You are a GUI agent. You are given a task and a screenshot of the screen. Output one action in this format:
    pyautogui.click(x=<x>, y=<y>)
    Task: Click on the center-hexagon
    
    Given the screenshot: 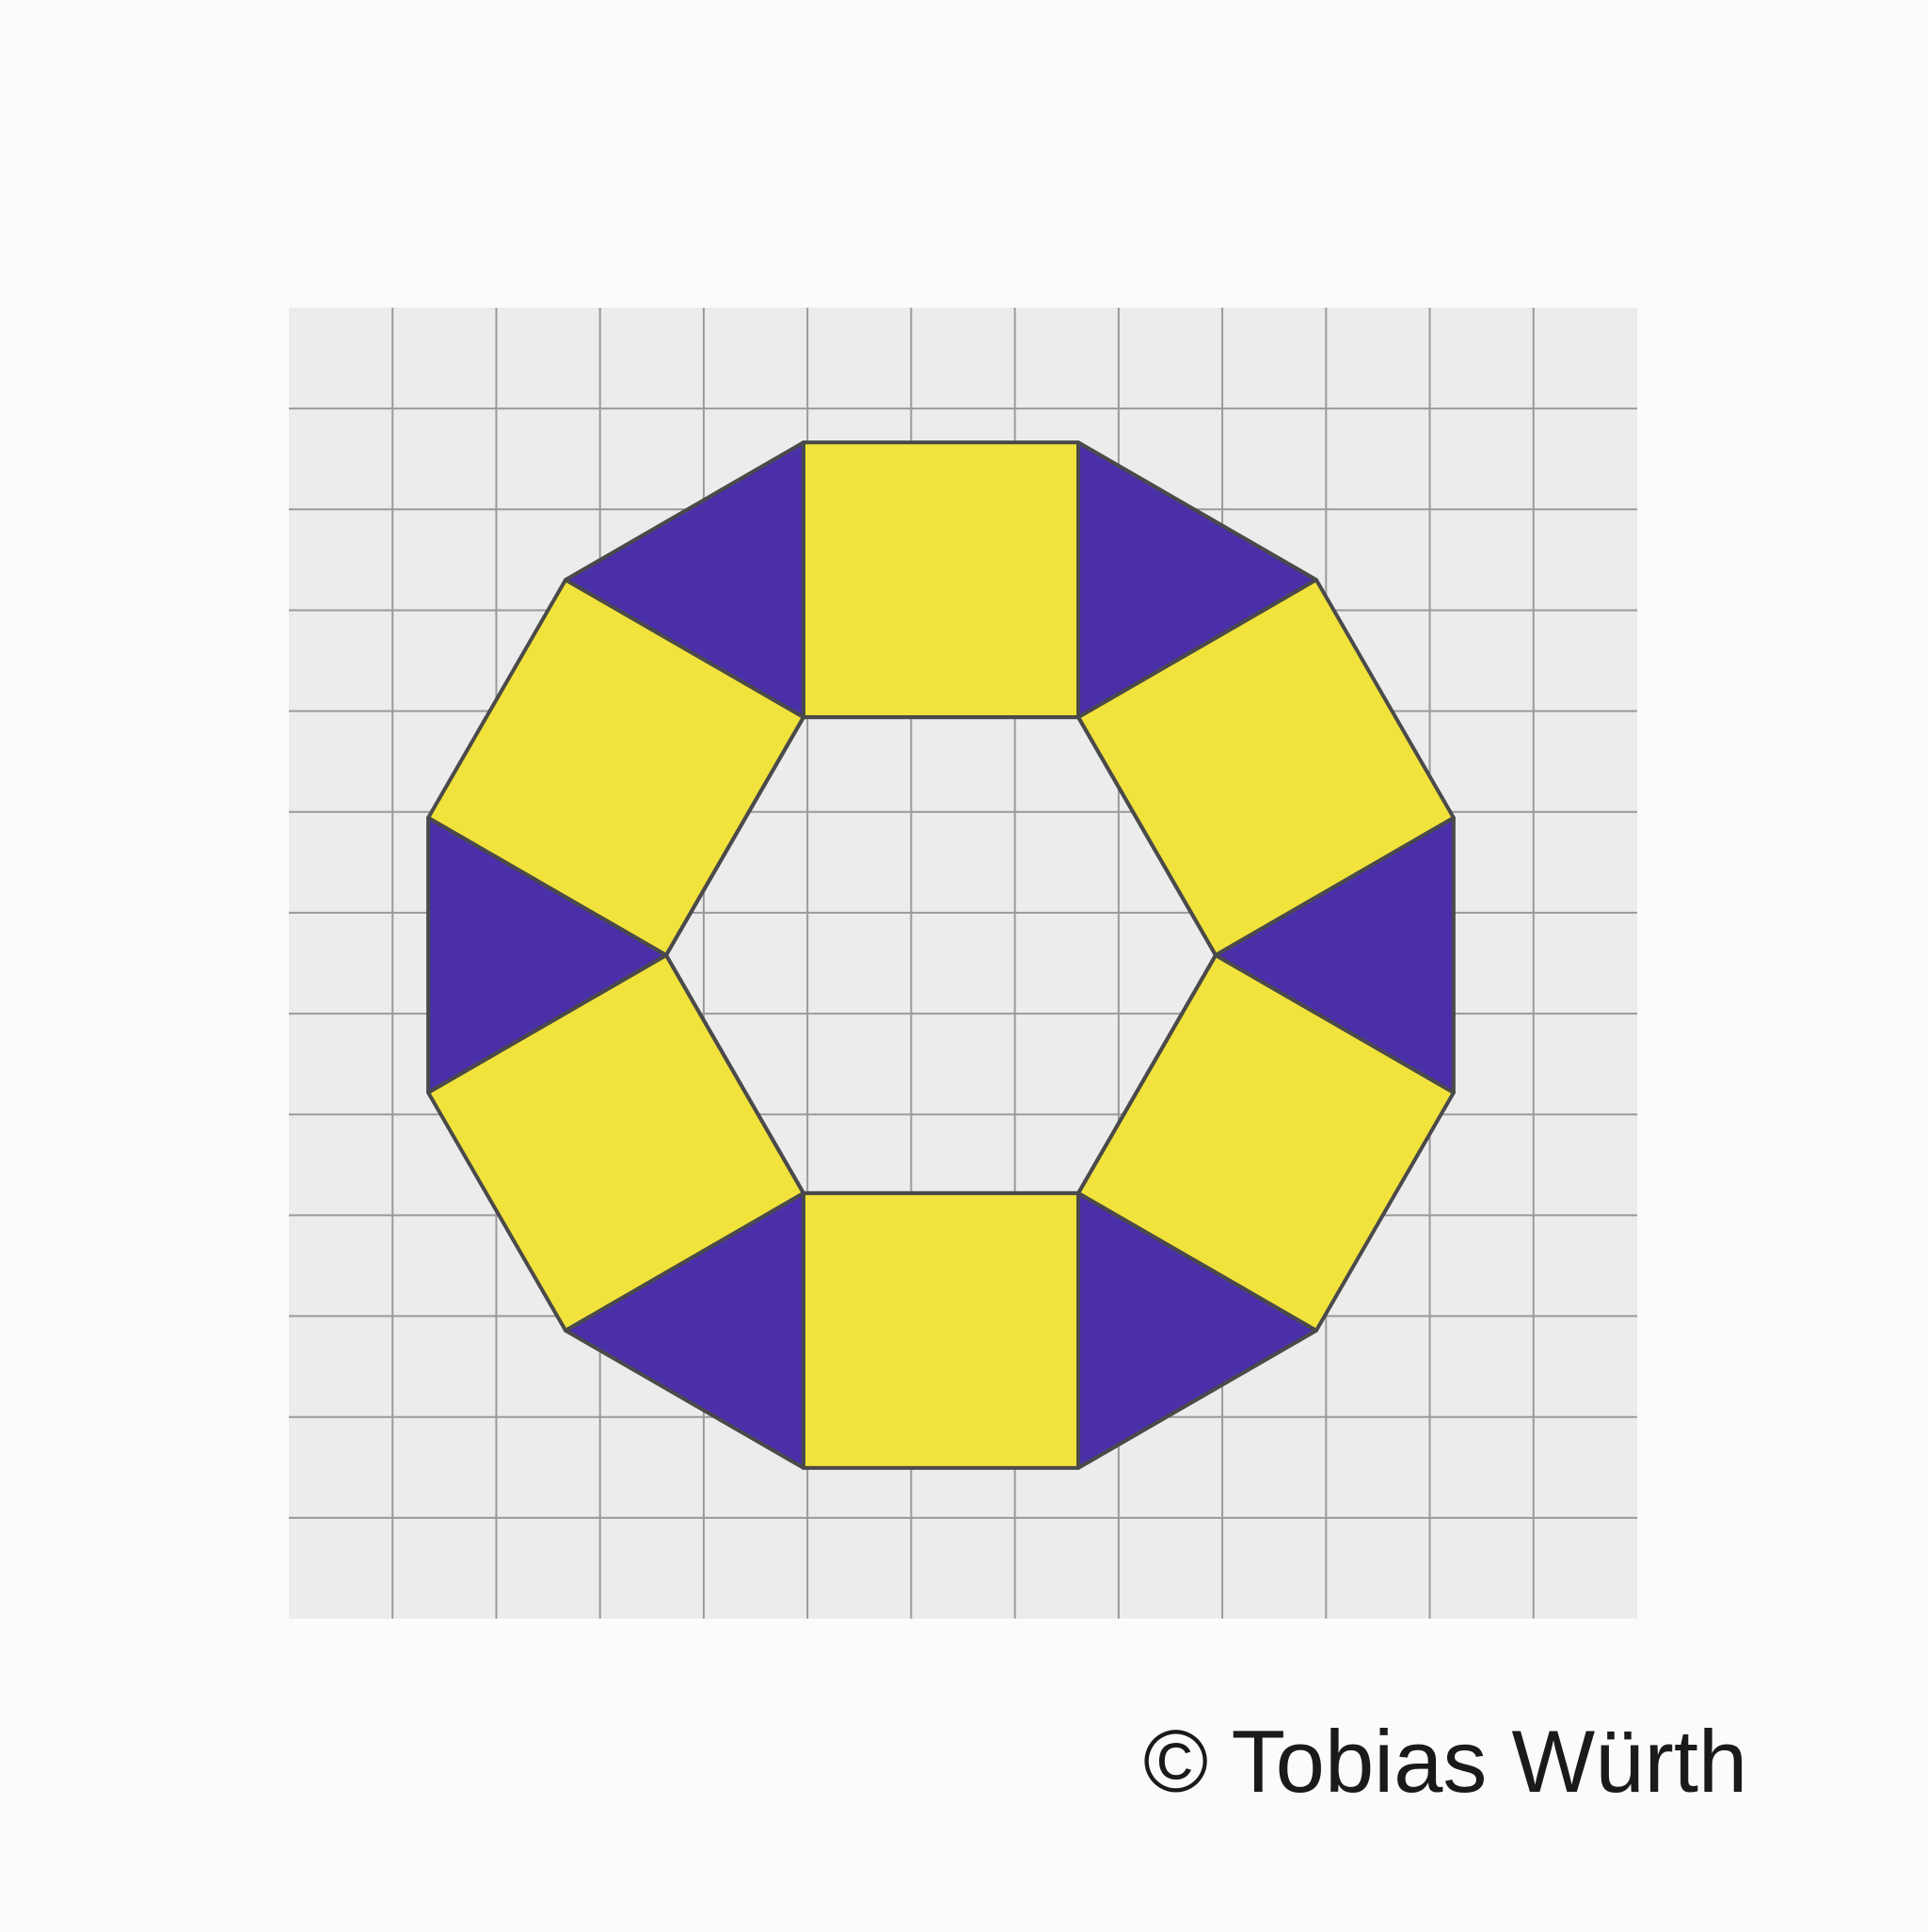 What is the action you would take?
    pyautogui.click(x=941, y=955)
    